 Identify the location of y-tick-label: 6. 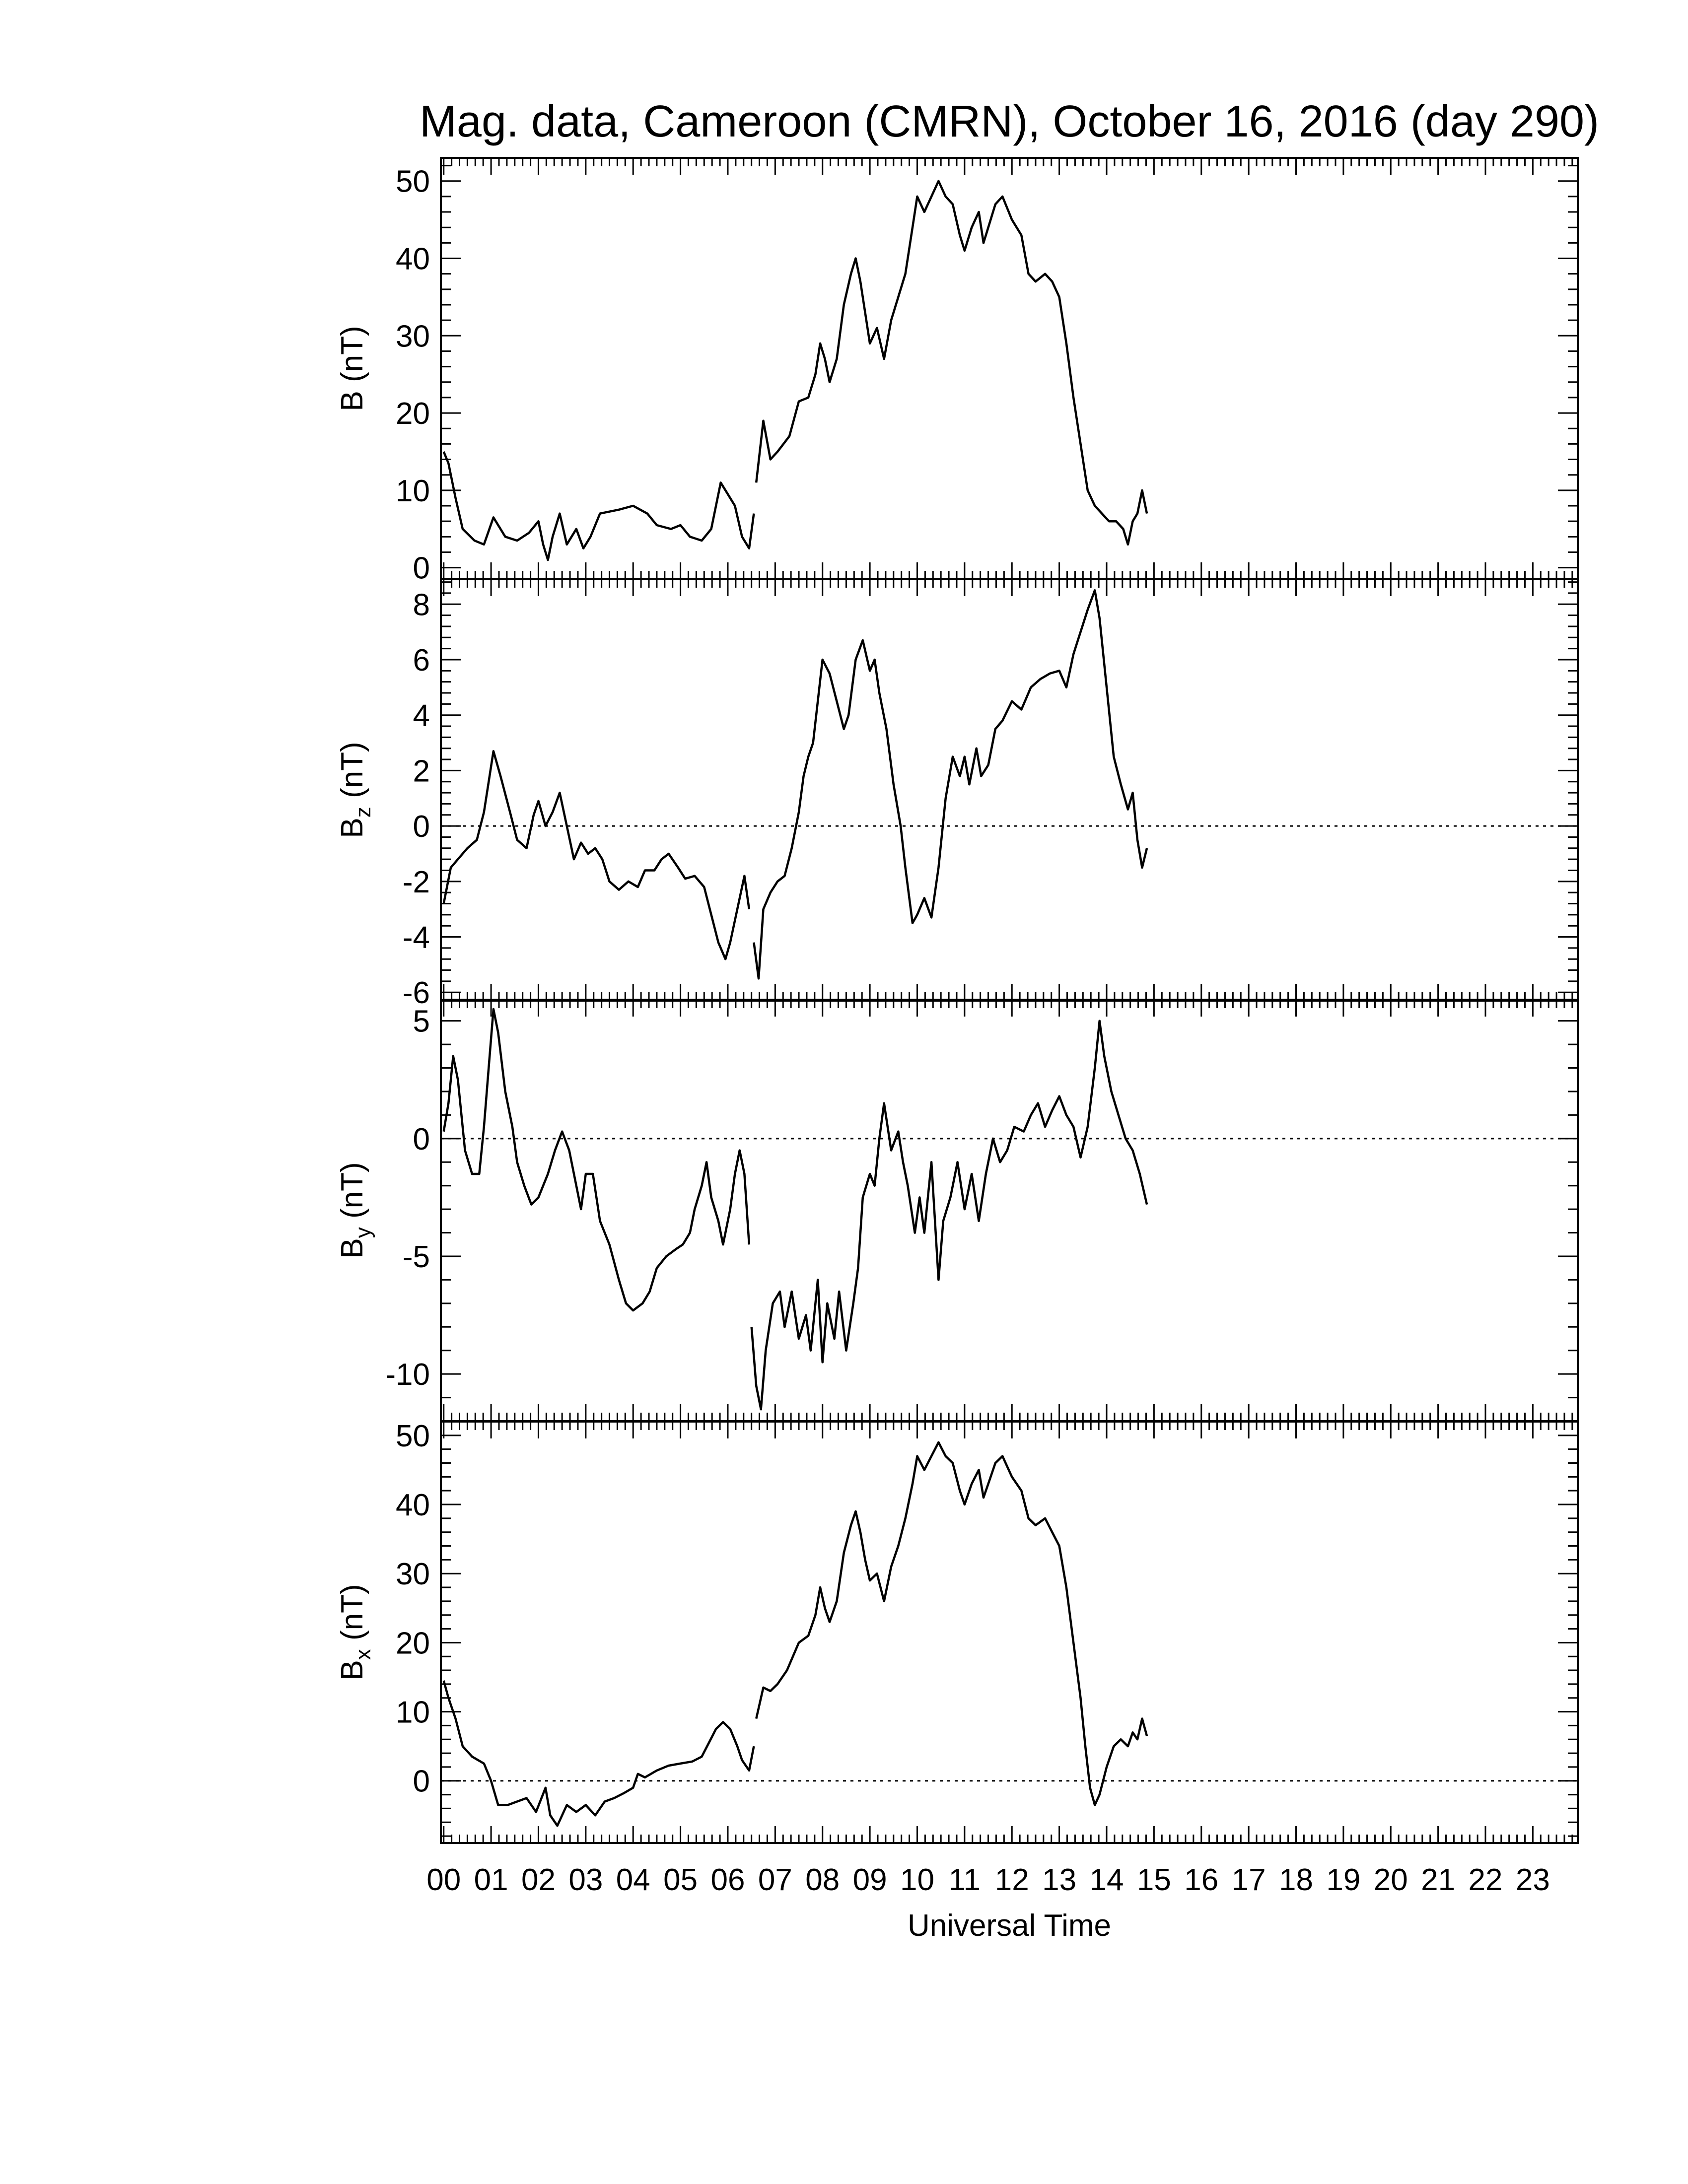
(421, 660).